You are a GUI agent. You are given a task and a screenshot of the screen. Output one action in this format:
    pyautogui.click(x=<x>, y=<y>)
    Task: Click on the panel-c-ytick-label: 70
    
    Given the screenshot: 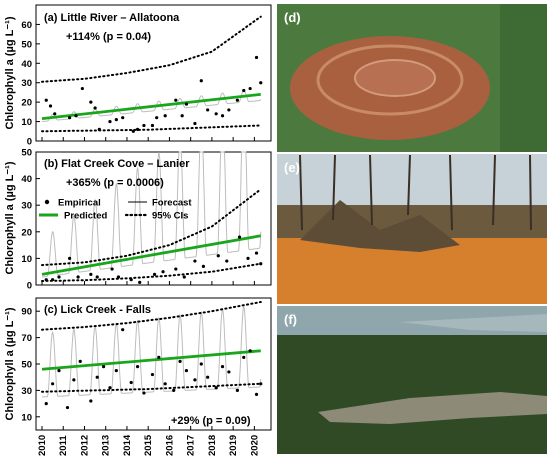 What is the action you would take?
    pyautogui.click(x=26, y=338)
    